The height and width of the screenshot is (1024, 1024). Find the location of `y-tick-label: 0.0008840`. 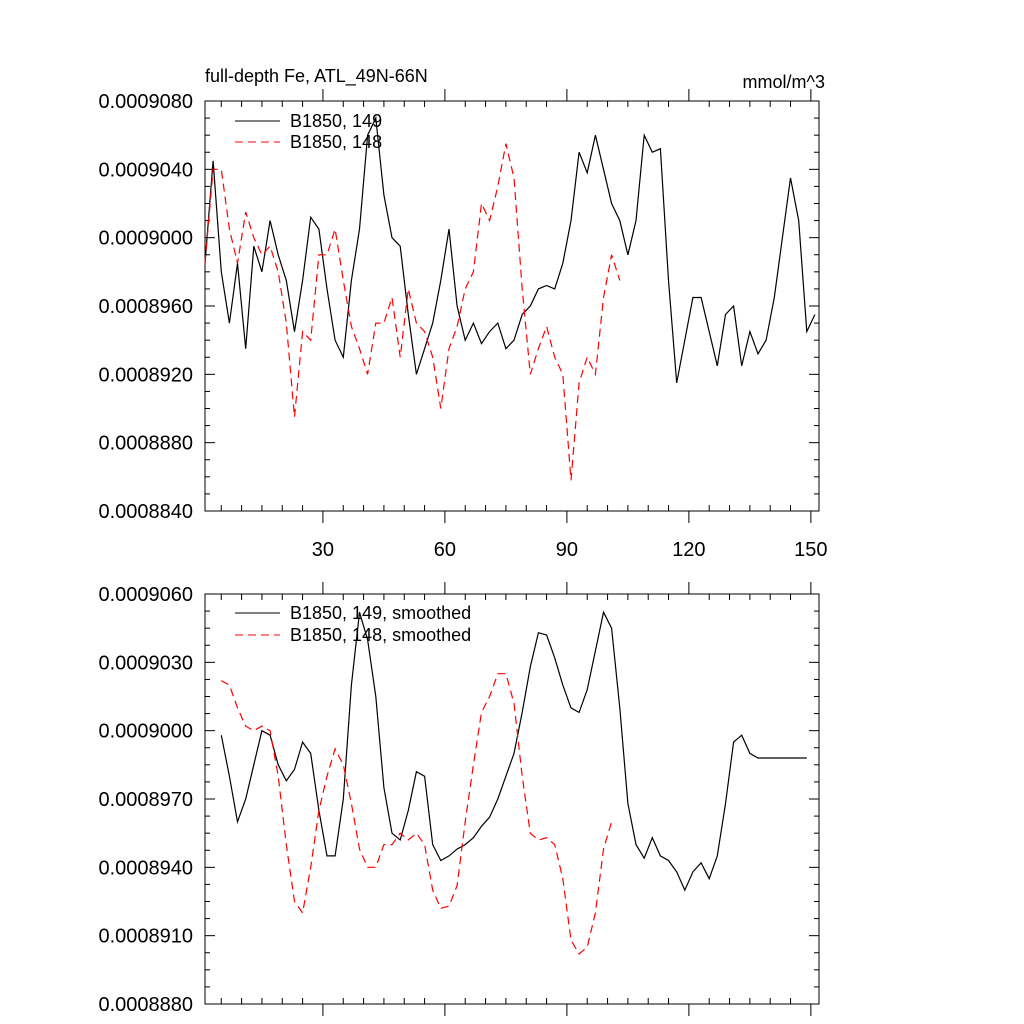

y-tick-label: 0.0008840 is located at coordinates (145, 512).